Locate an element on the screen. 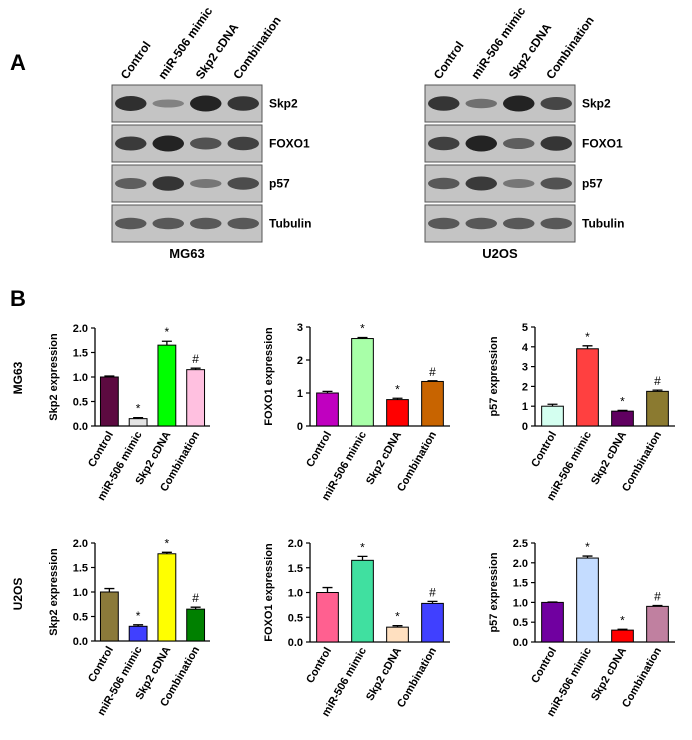 This screenshot has height=740, width=692. y-tick-label: 1 is located at coordinates (300, 394).